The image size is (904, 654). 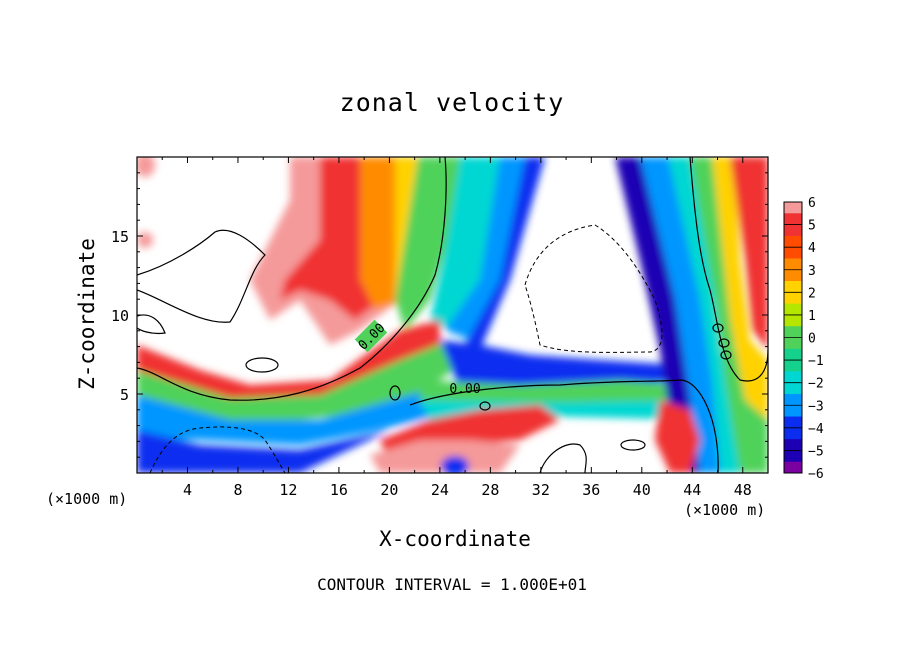 I want to click on x-axis-label: X-coordinate, so click(x=455, y=539).